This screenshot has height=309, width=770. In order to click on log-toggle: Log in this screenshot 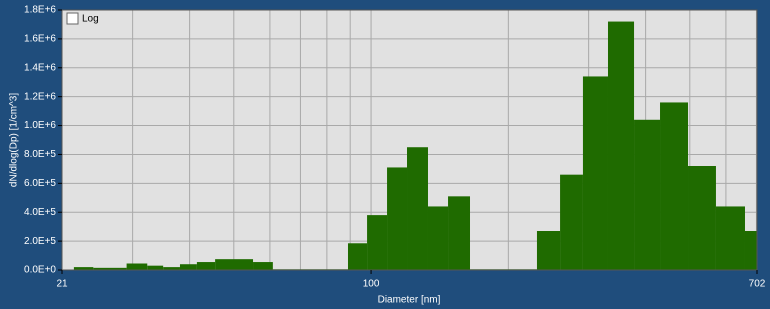, I will do `click(82, 18)`.